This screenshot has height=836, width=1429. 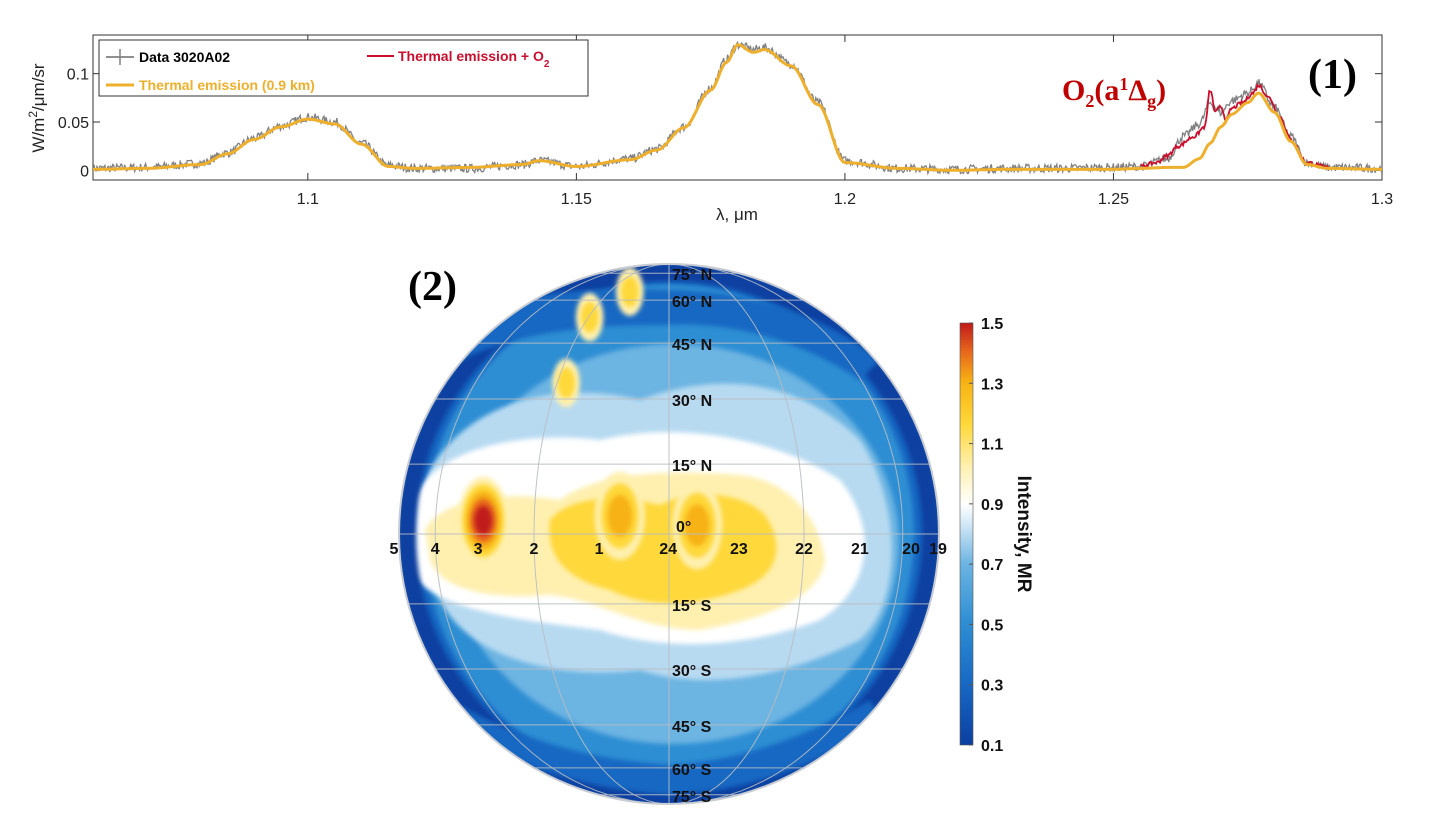 I want to click on hotspot-north-spot-c, so click(x=566, y=383).